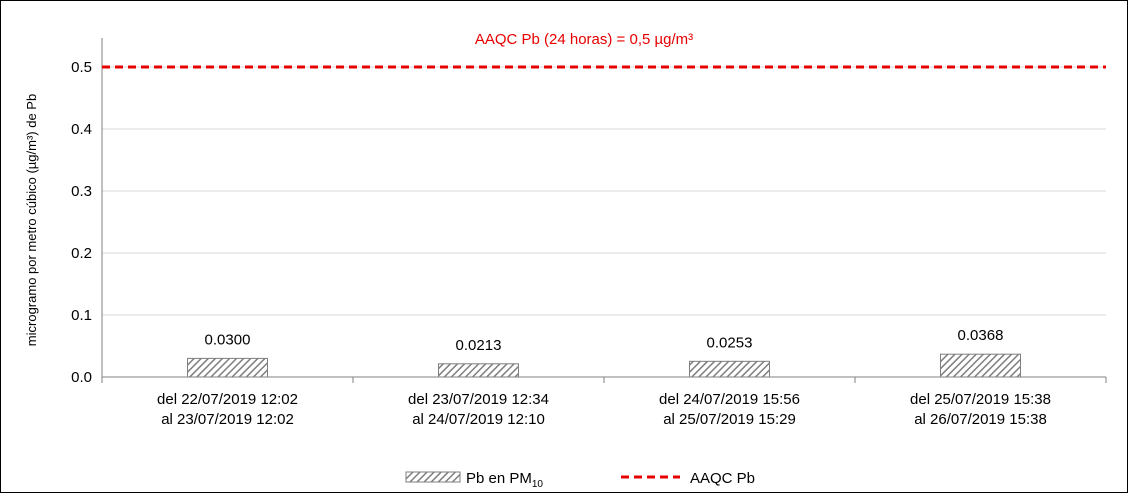 Image resolution: width=1128 pixels, height=493 pixels. Describe the element at coordinates (730, 342) in the screenshot. I see `data-label: 0.0253` at that location.